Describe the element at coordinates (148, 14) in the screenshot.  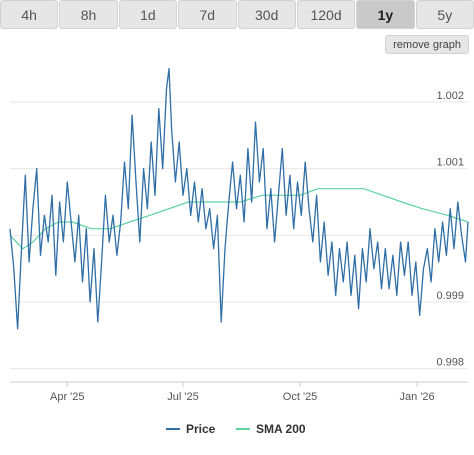
I see `tab-1d: 1d` at that location.